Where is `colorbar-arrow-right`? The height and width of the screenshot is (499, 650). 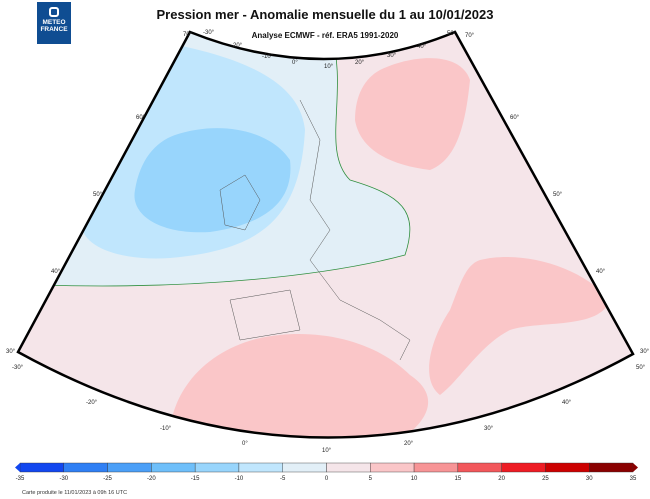
colorbar-arrow-right is located at coordinates (635, 467).